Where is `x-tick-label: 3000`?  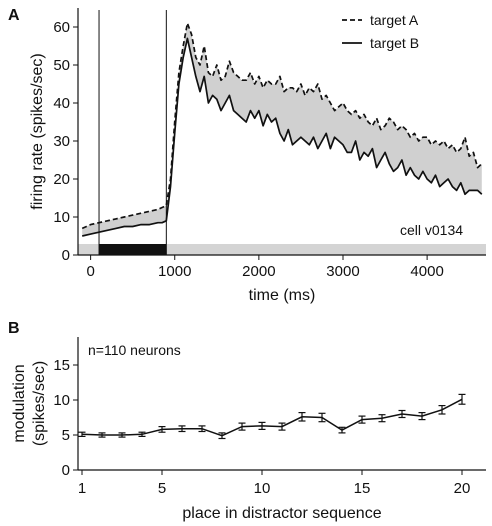
x-tick-label: 3000 is located at coordinates (342, 271).